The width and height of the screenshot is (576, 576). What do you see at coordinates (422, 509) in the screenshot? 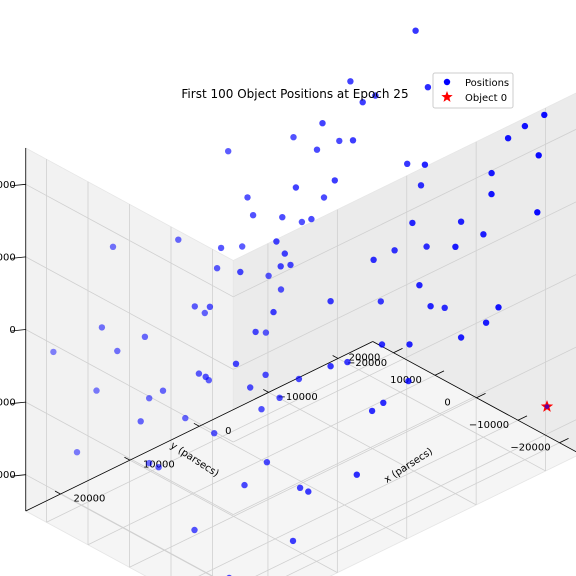
I see `gridline-y-floor` at bounding box center [422, 509].